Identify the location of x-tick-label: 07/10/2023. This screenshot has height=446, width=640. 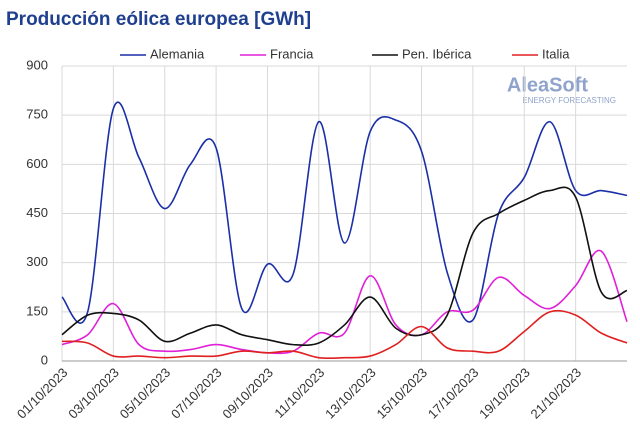
(196, 393).